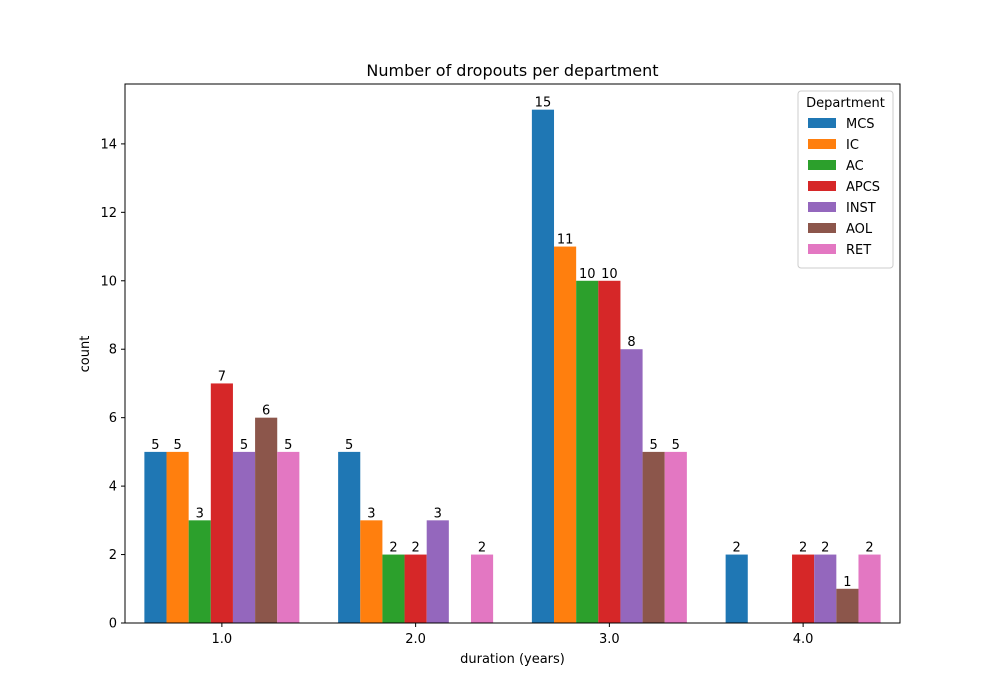  I want to click on y-axis-label: count, so click(85, 354).